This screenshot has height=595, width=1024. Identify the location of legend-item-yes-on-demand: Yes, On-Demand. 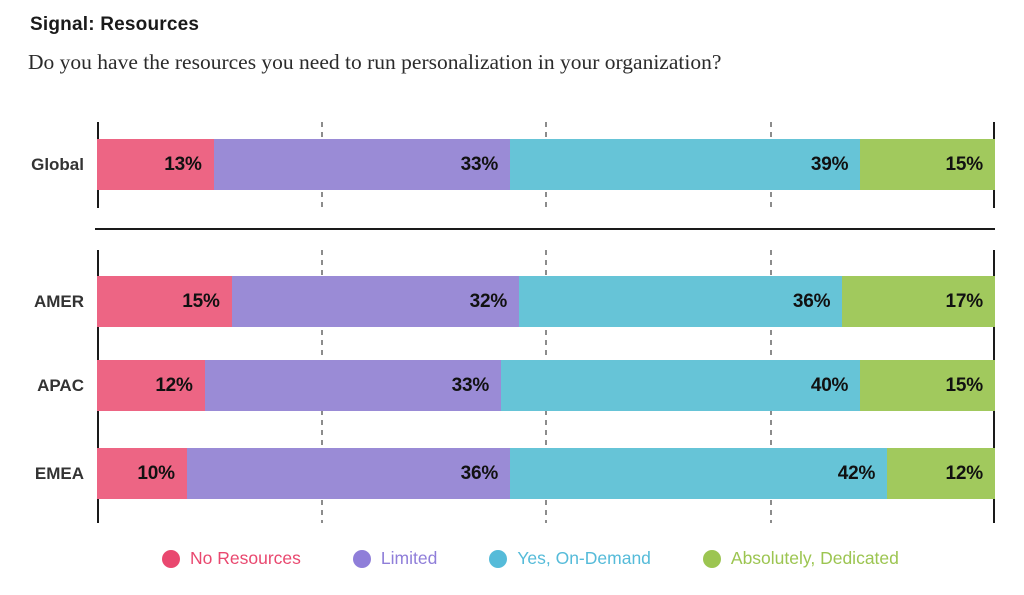
(570, 558).